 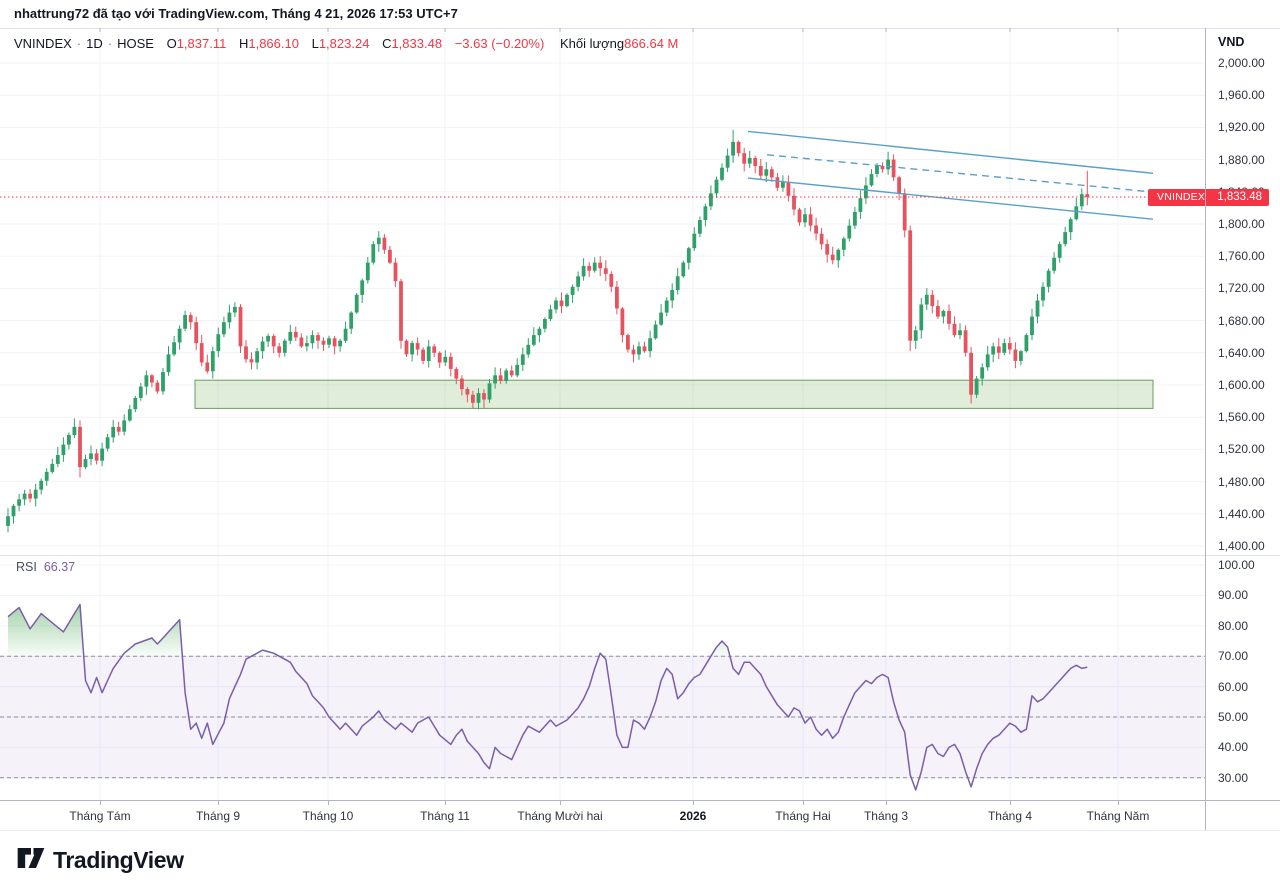 What do you see at coordinates (118, 860) in the screenshot?
I see `tradingview-logo-text: TradingView` at bounding box center [118, 860].